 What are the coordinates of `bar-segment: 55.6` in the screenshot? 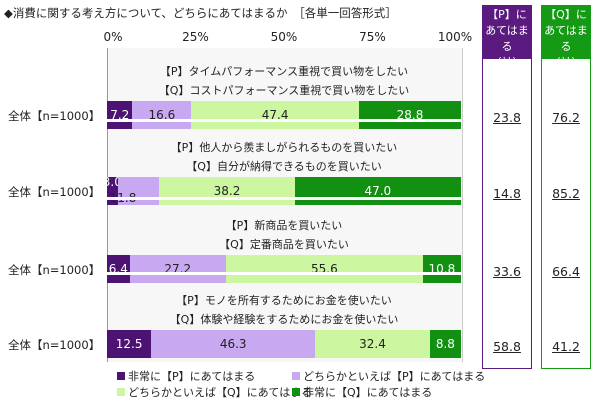 It's located at (324, 269).